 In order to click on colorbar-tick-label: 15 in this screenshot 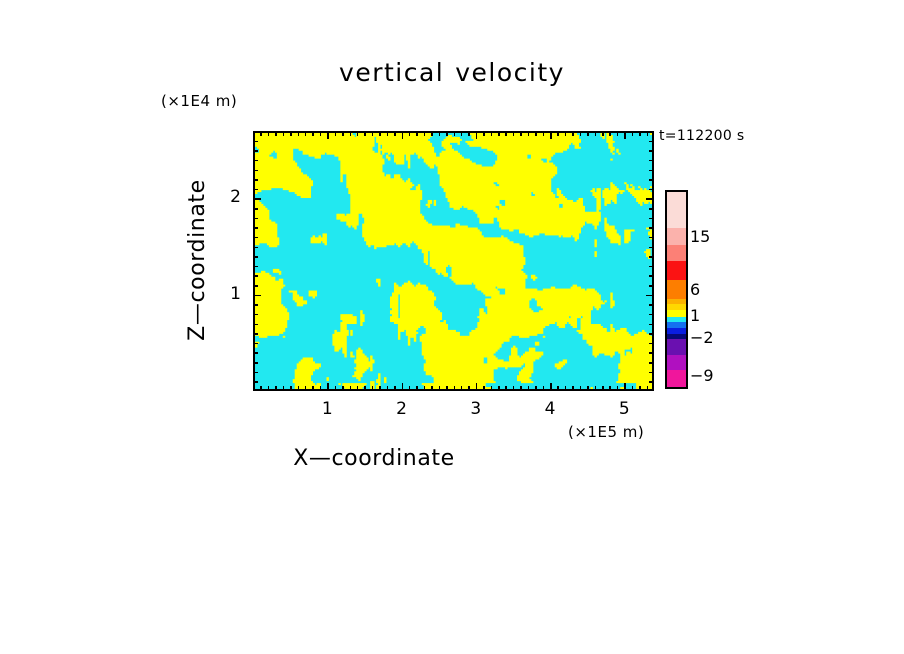, I will do `click(700, 236)`.